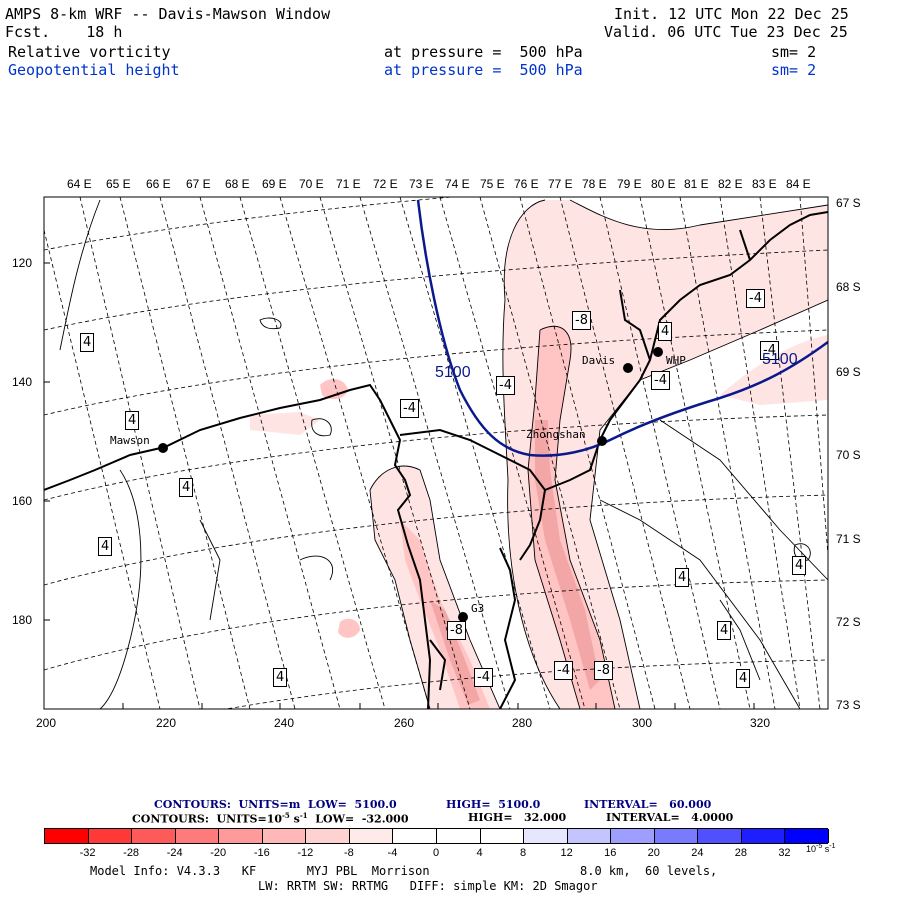 Image resolution: width=900 pixels, height=900 pixels. Describe the element at coordinates (811, 849) in the screenshot. I see `colorbar-unit-base: 10` at that location.